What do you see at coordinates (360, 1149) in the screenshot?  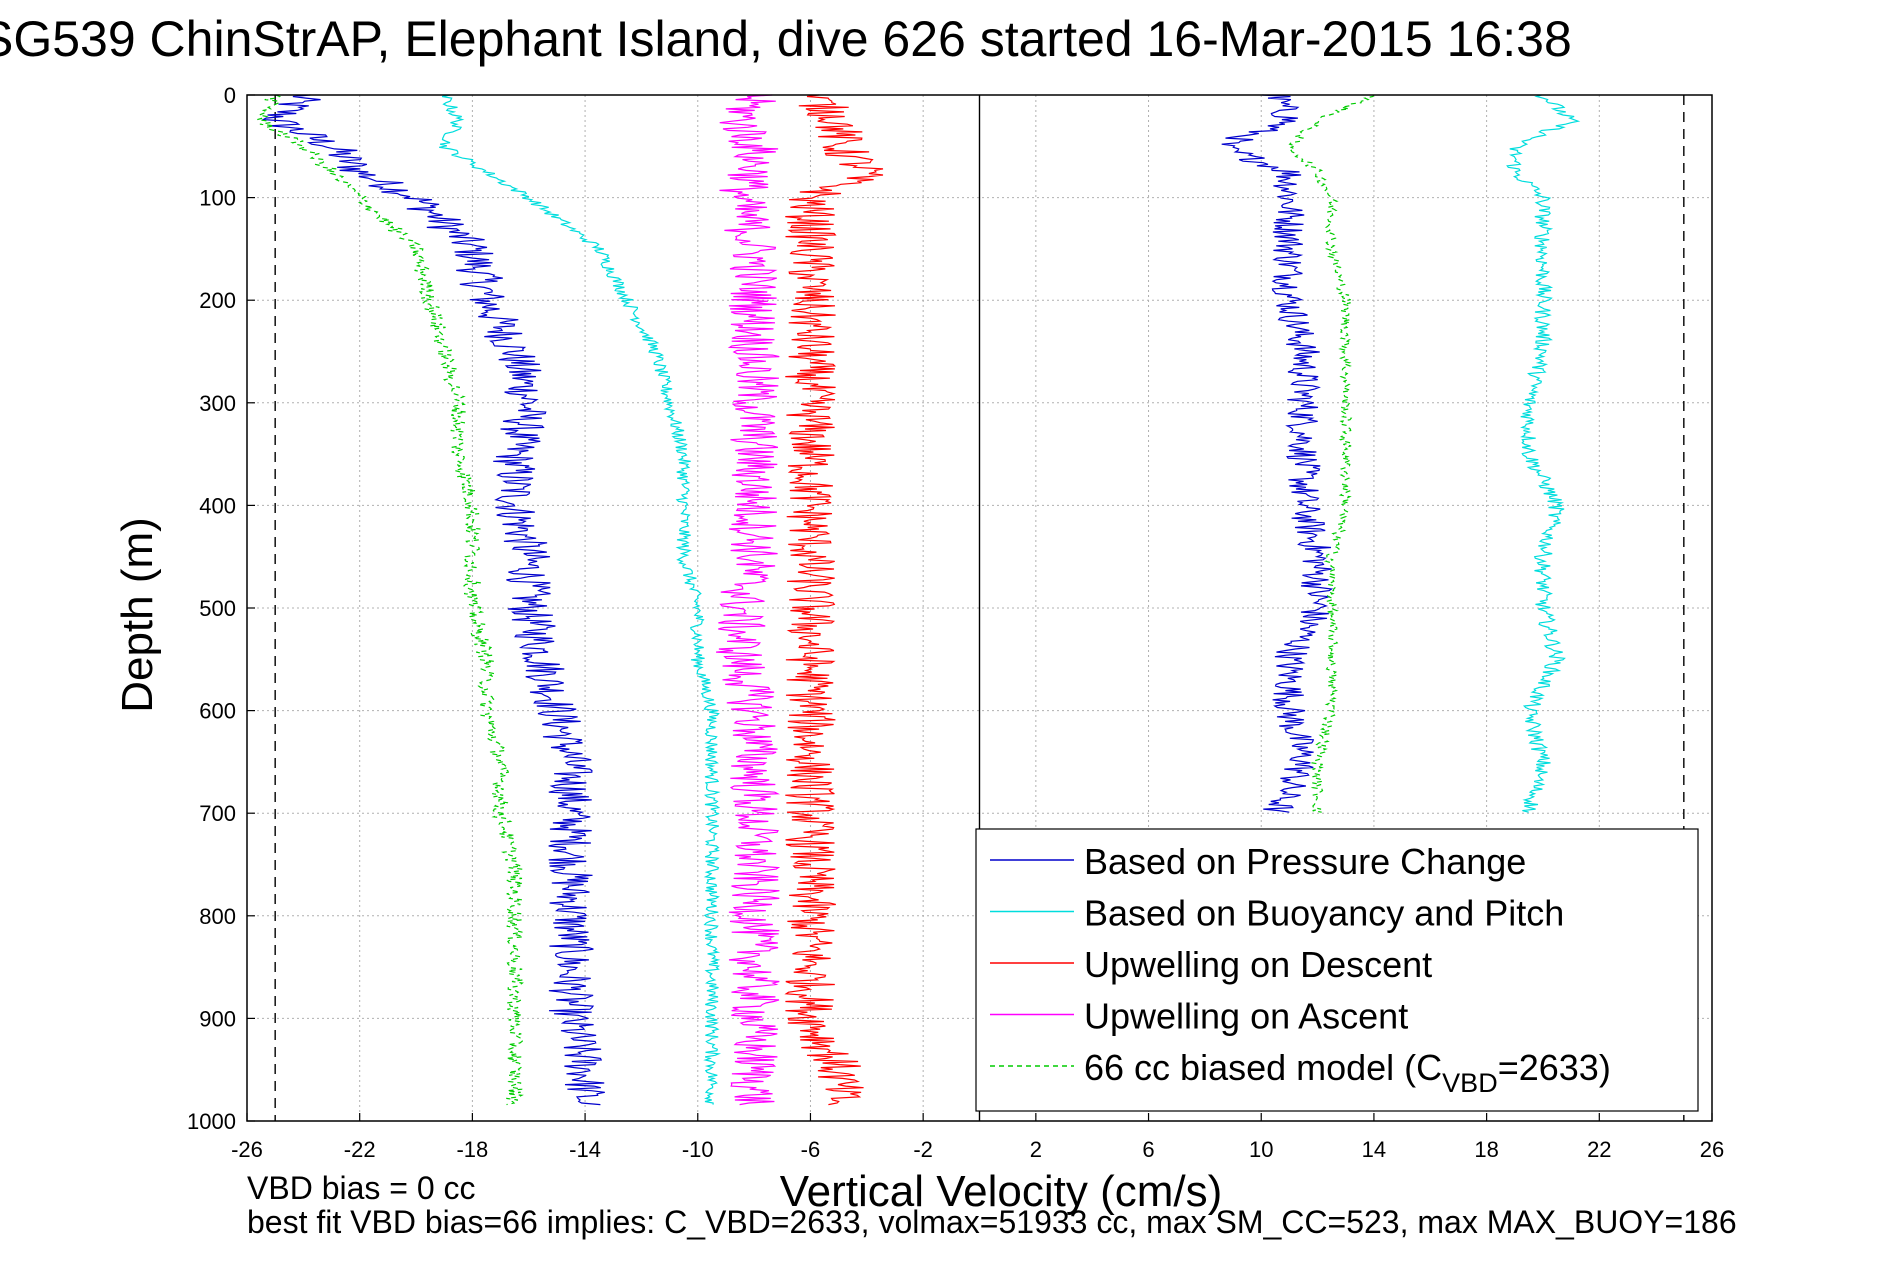 I see `x-tick-label: -22` at bounding box center [360, 1149].